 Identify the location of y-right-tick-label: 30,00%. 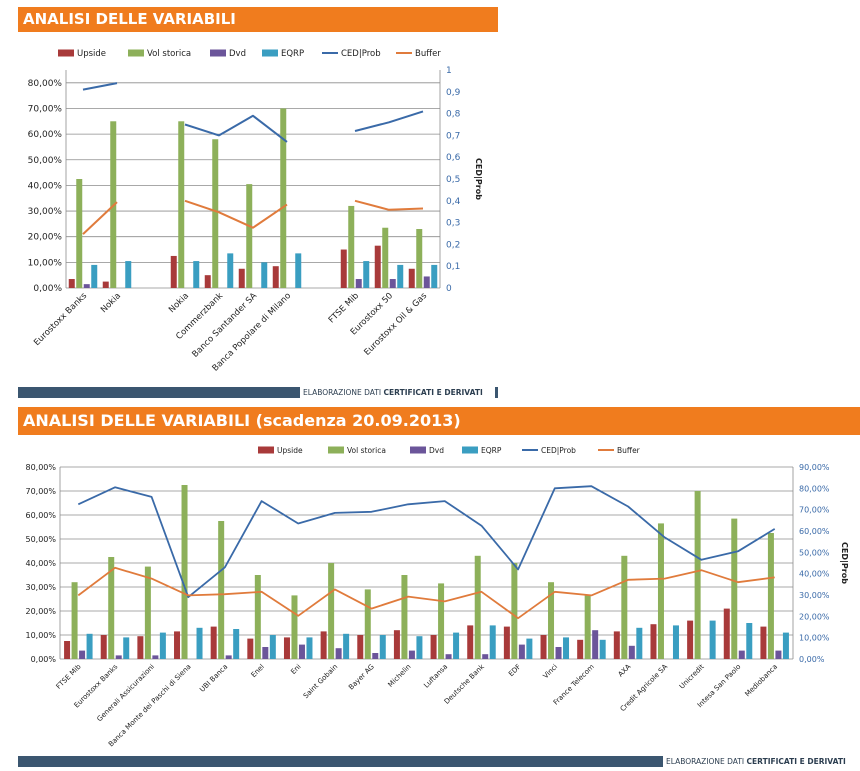
(814, 595).